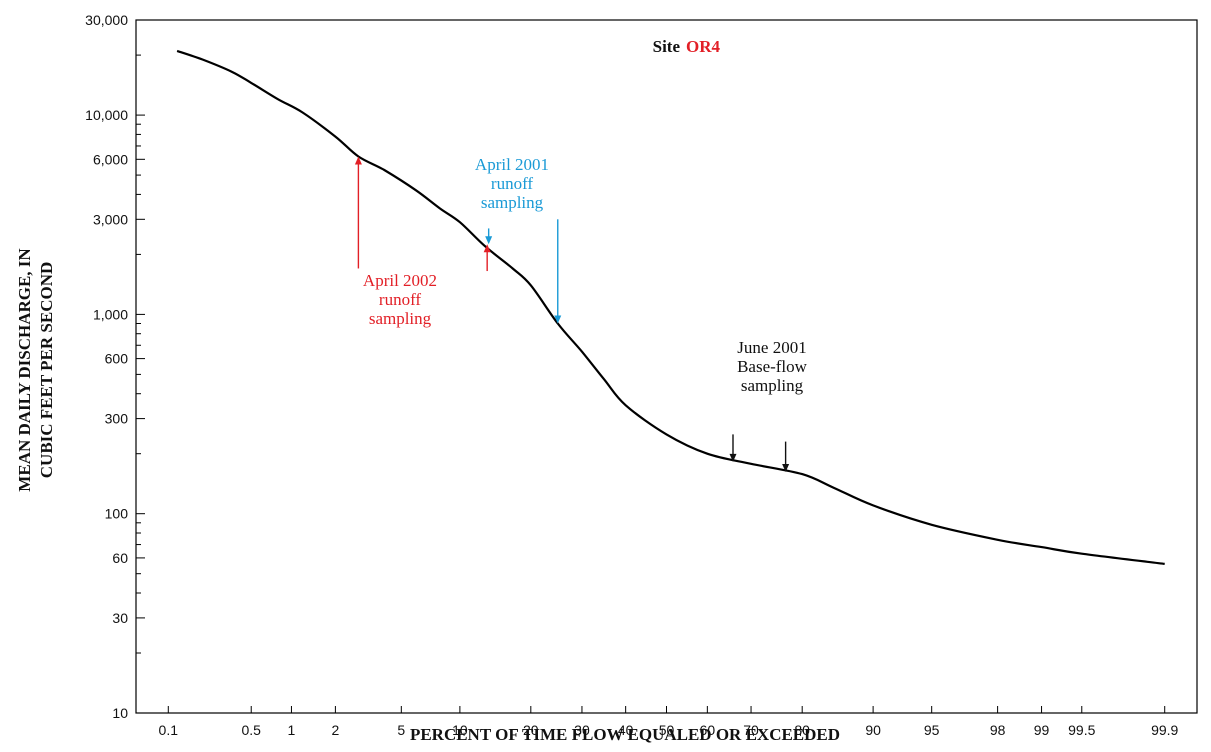  What do you see at coordinates (1042, 730) in the screenshot?
I see `x-tick-label: 99` at bounding box center [1042, 730].